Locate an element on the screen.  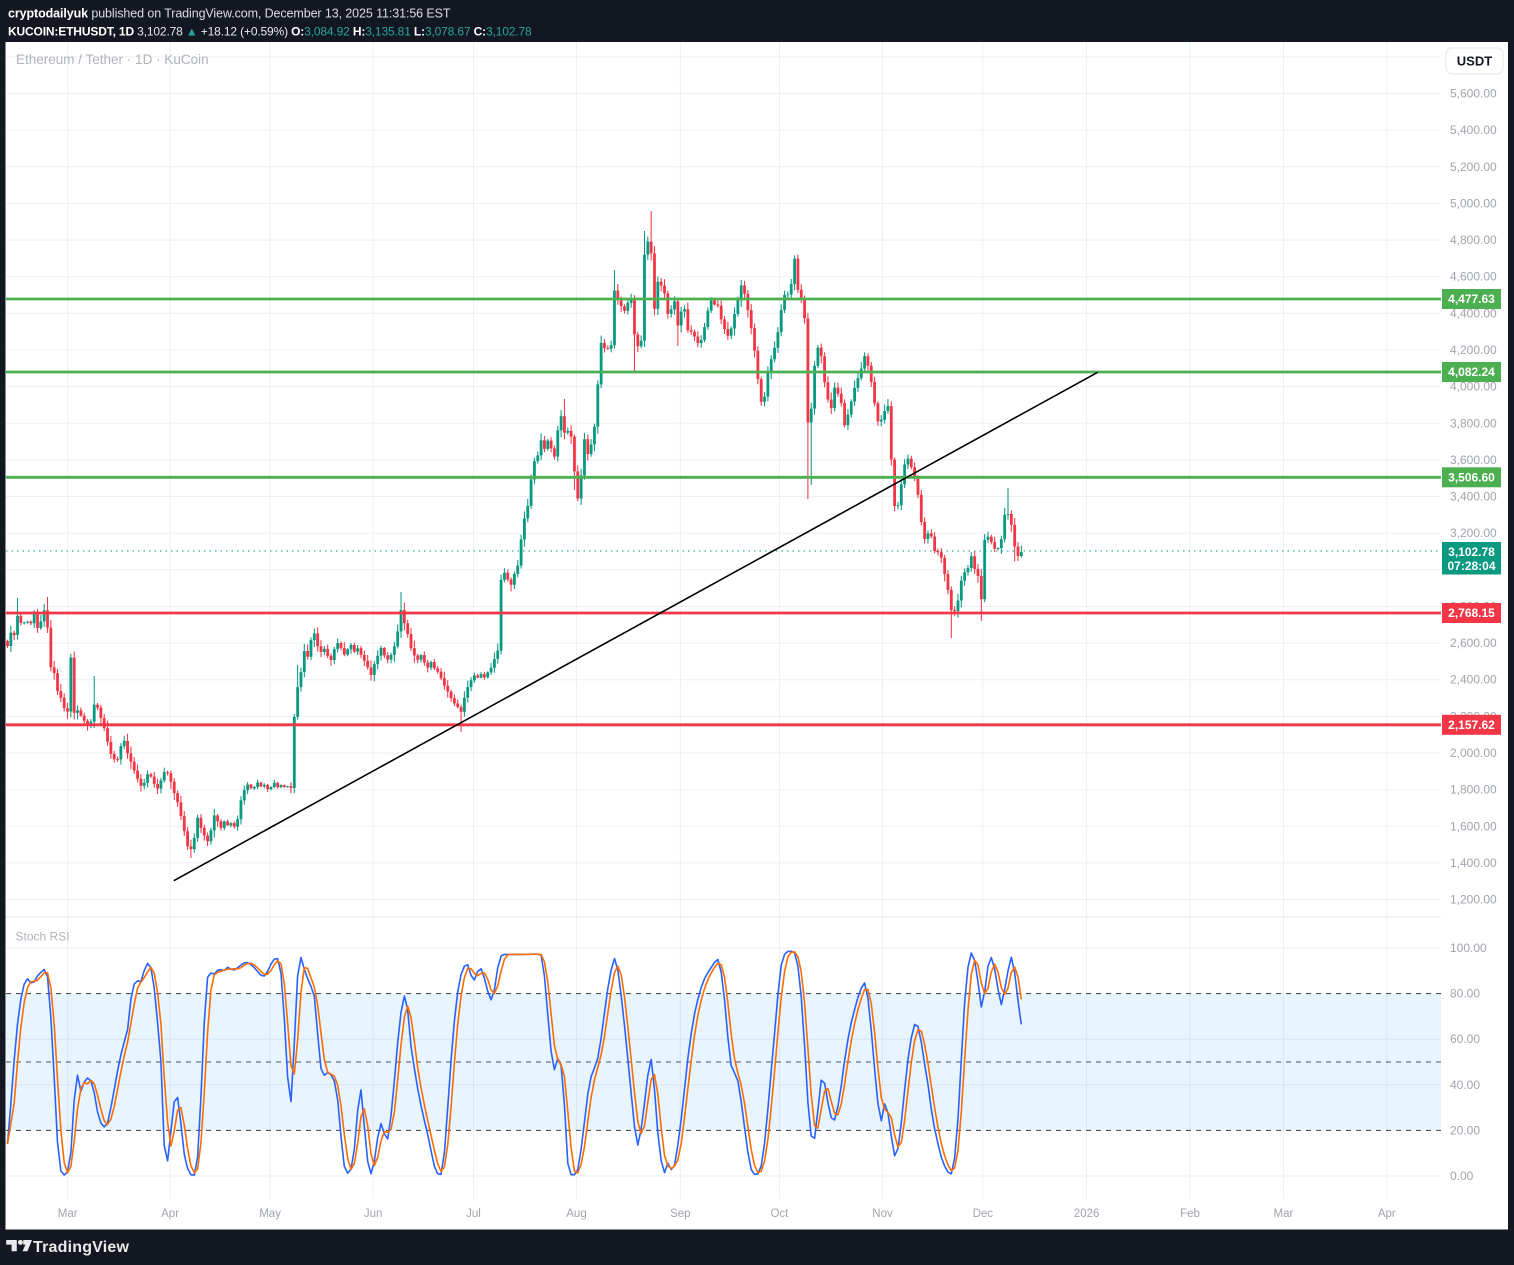
svg-text: 5,400.00 is located at coordinates (1473, 130).